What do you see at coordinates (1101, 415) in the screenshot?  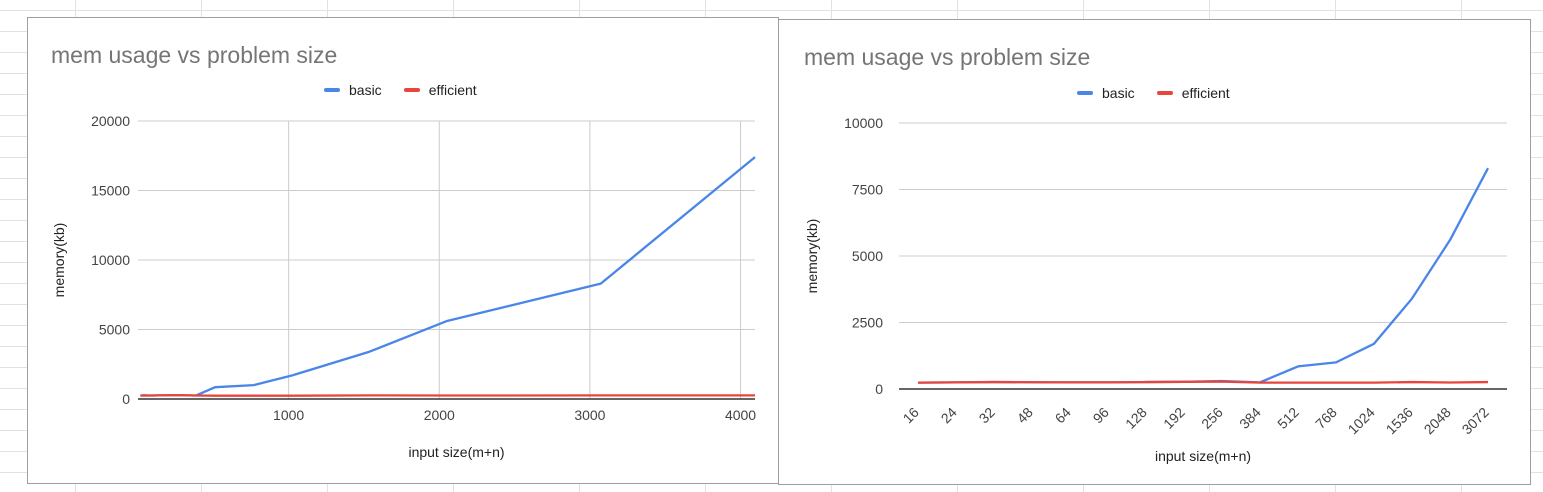 I see `x-tick-label: 96` at bounding box center [1101, 415].